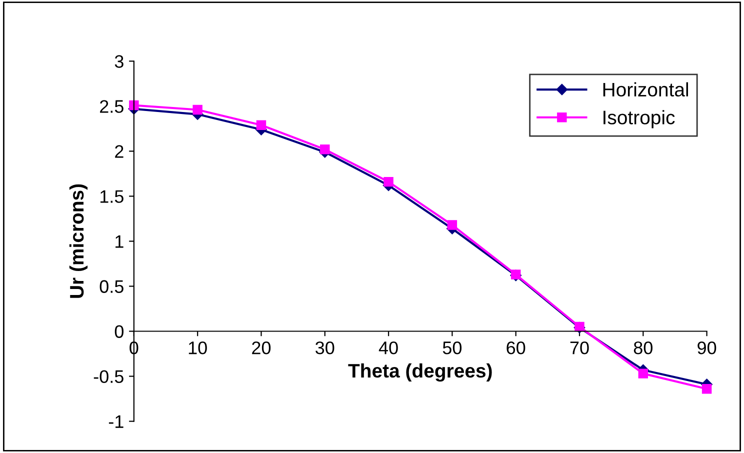 Image resolution: width=744 pixels, height=453 pixels. I want to click on x-tick-label: 40, so click(388, 347).